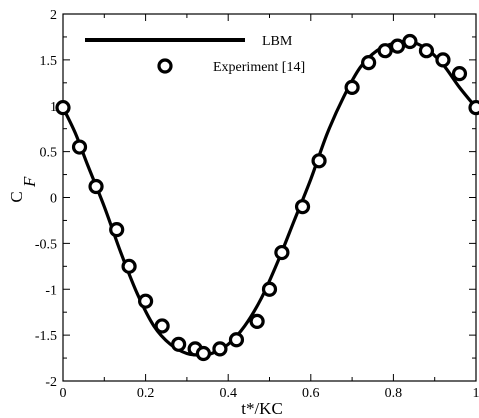 Image resolution: width=479 pixels, height=418 pixels. Describe the element at coordinates (394, 393) in the screenshot. I see `x-tick-label: 0.8` at that location.